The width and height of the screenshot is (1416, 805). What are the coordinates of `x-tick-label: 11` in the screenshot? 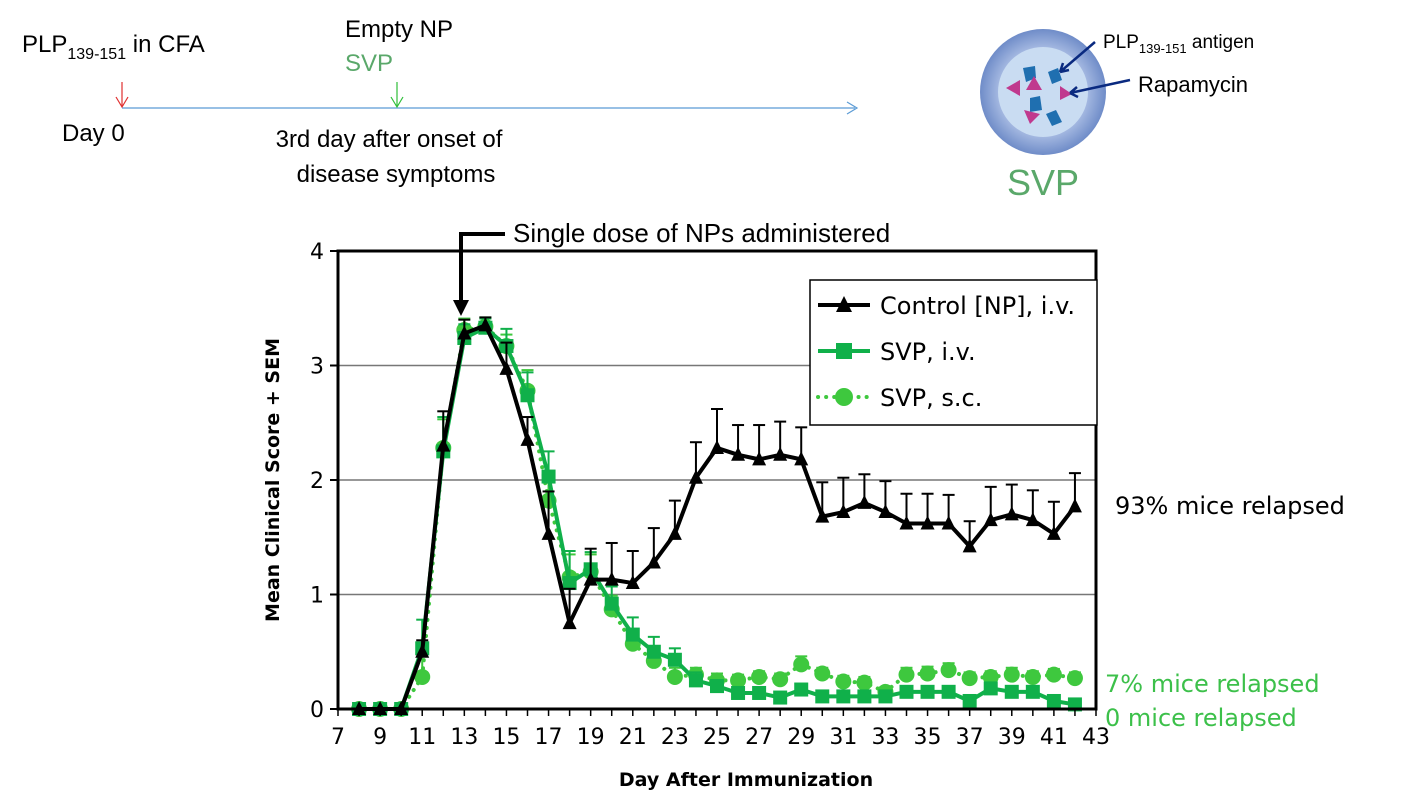 It's located at (422, 737).